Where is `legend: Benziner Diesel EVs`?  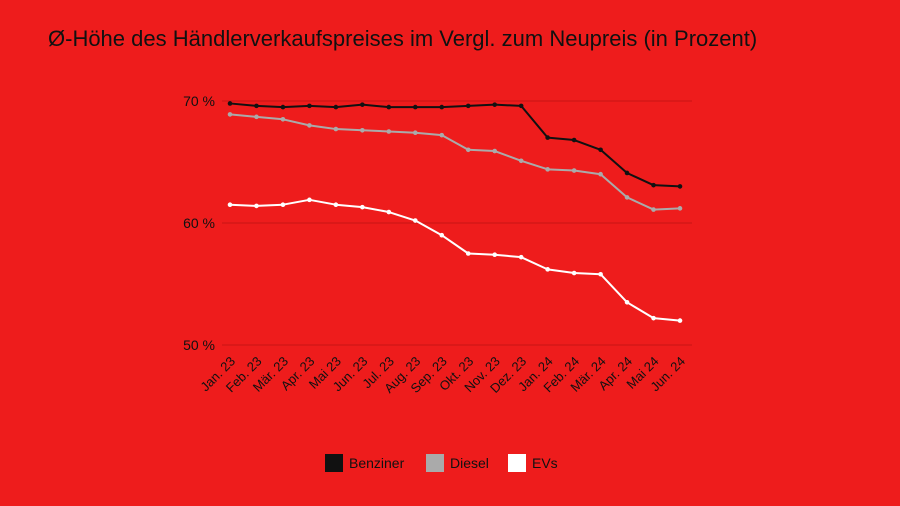
legend: Benziner Diesel EVs is located at coordinates (441, 463).